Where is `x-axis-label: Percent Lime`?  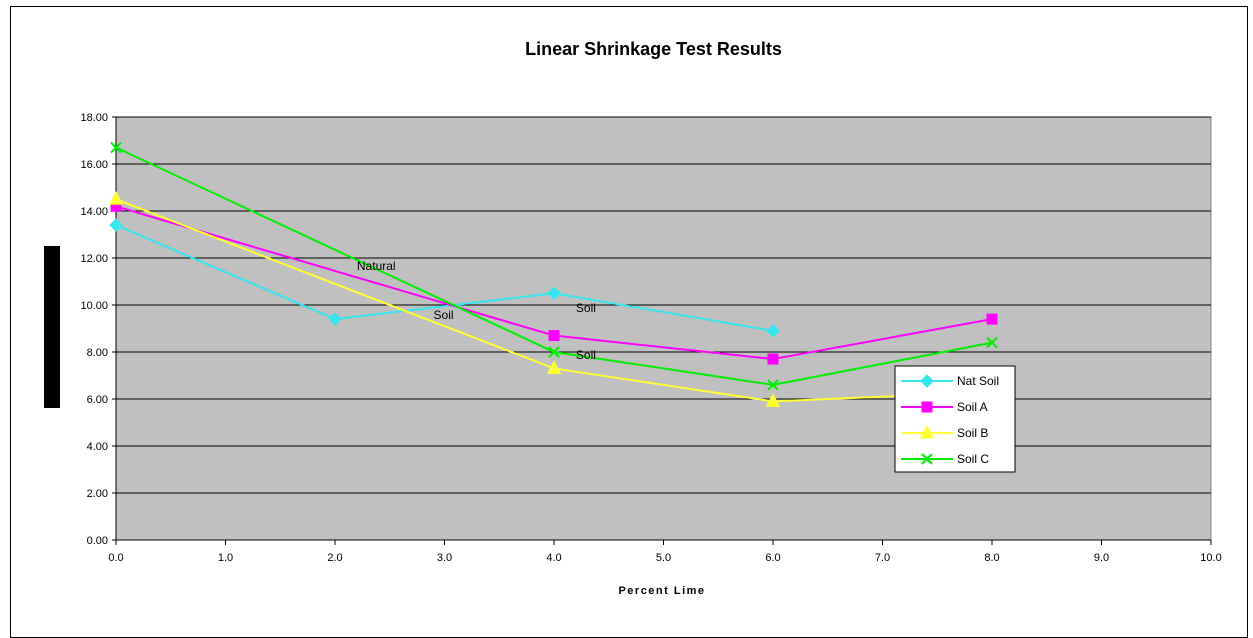 x-axis-label: Percent Lime is located at coordinates (661, 591).